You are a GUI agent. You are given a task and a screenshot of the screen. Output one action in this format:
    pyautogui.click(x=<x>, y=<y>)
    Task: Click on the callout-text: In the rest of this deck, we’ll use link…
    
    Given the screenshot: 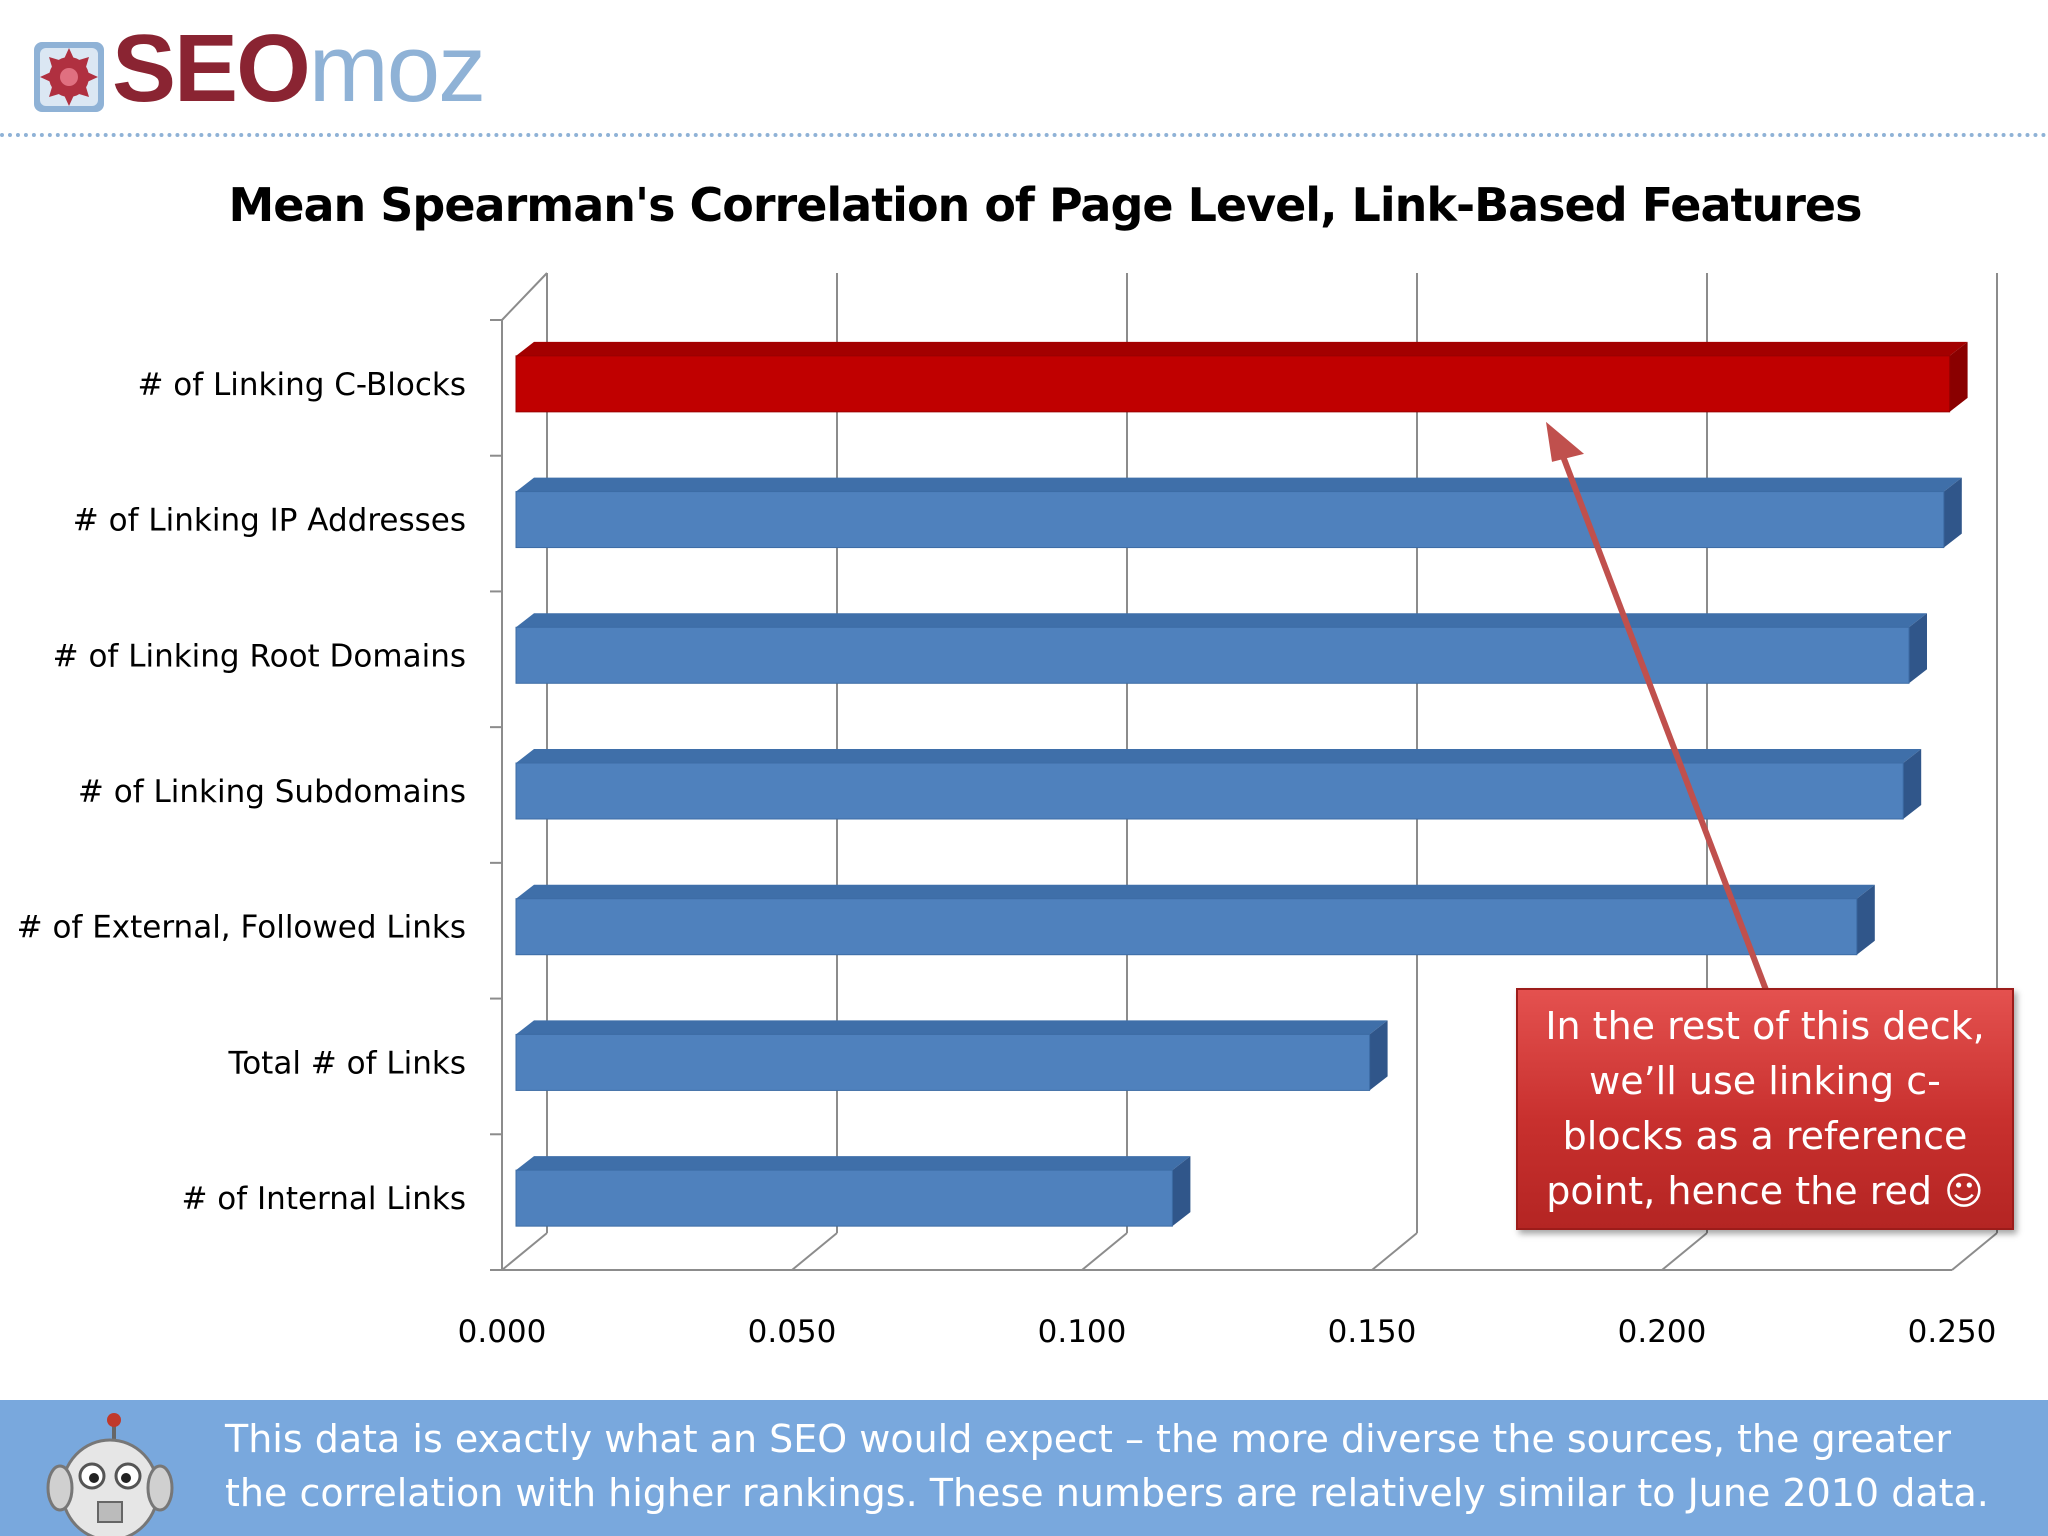 What is the action you would take?
    pyautogui.click(x=1765, y=1108)
    